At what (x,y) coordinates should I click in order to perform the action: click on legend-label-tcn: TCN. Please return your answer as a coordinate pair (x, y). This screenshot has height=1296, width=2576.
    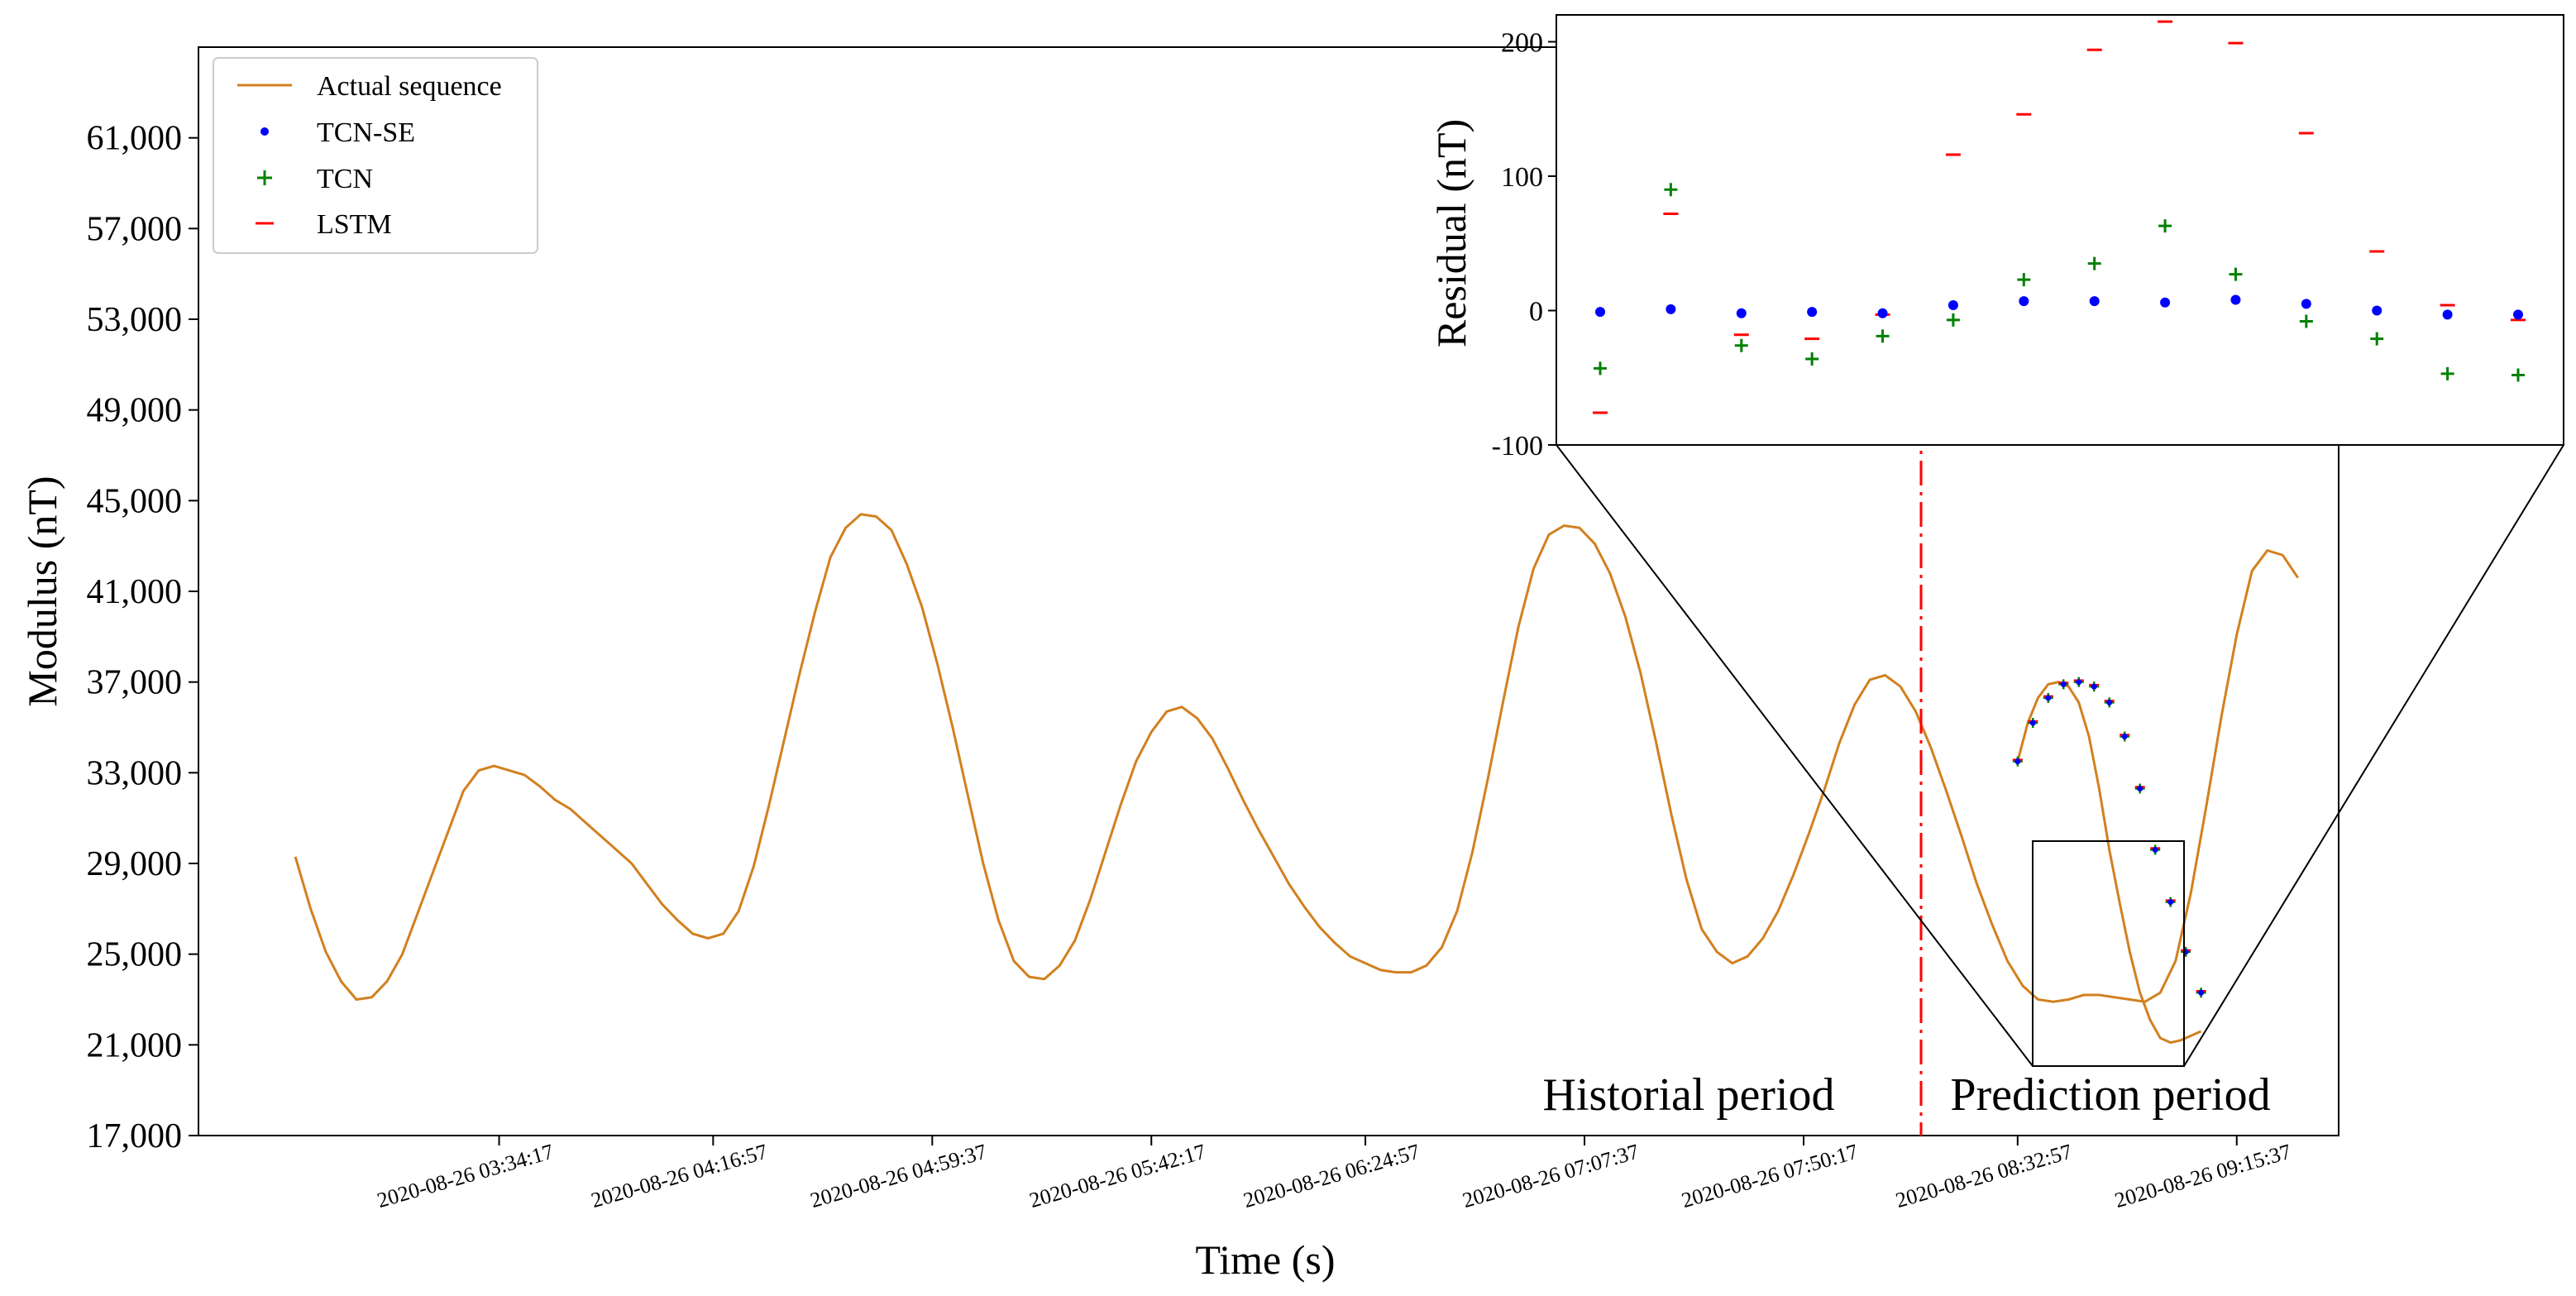
    Looking at the image, I should click on (345, 179).